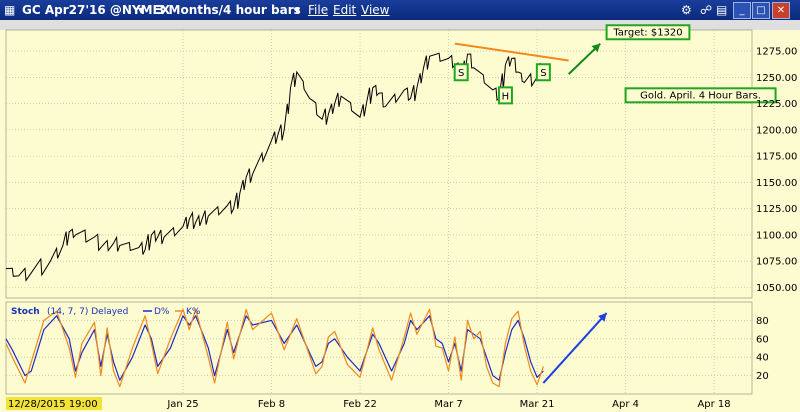 Image resolution: width=800 pixels, height=412 pixels. Describe the element at coordinates (96, 10) in the screenshot. I see `symbol-title: GC Apr27'16 @NYMEX` at that location.